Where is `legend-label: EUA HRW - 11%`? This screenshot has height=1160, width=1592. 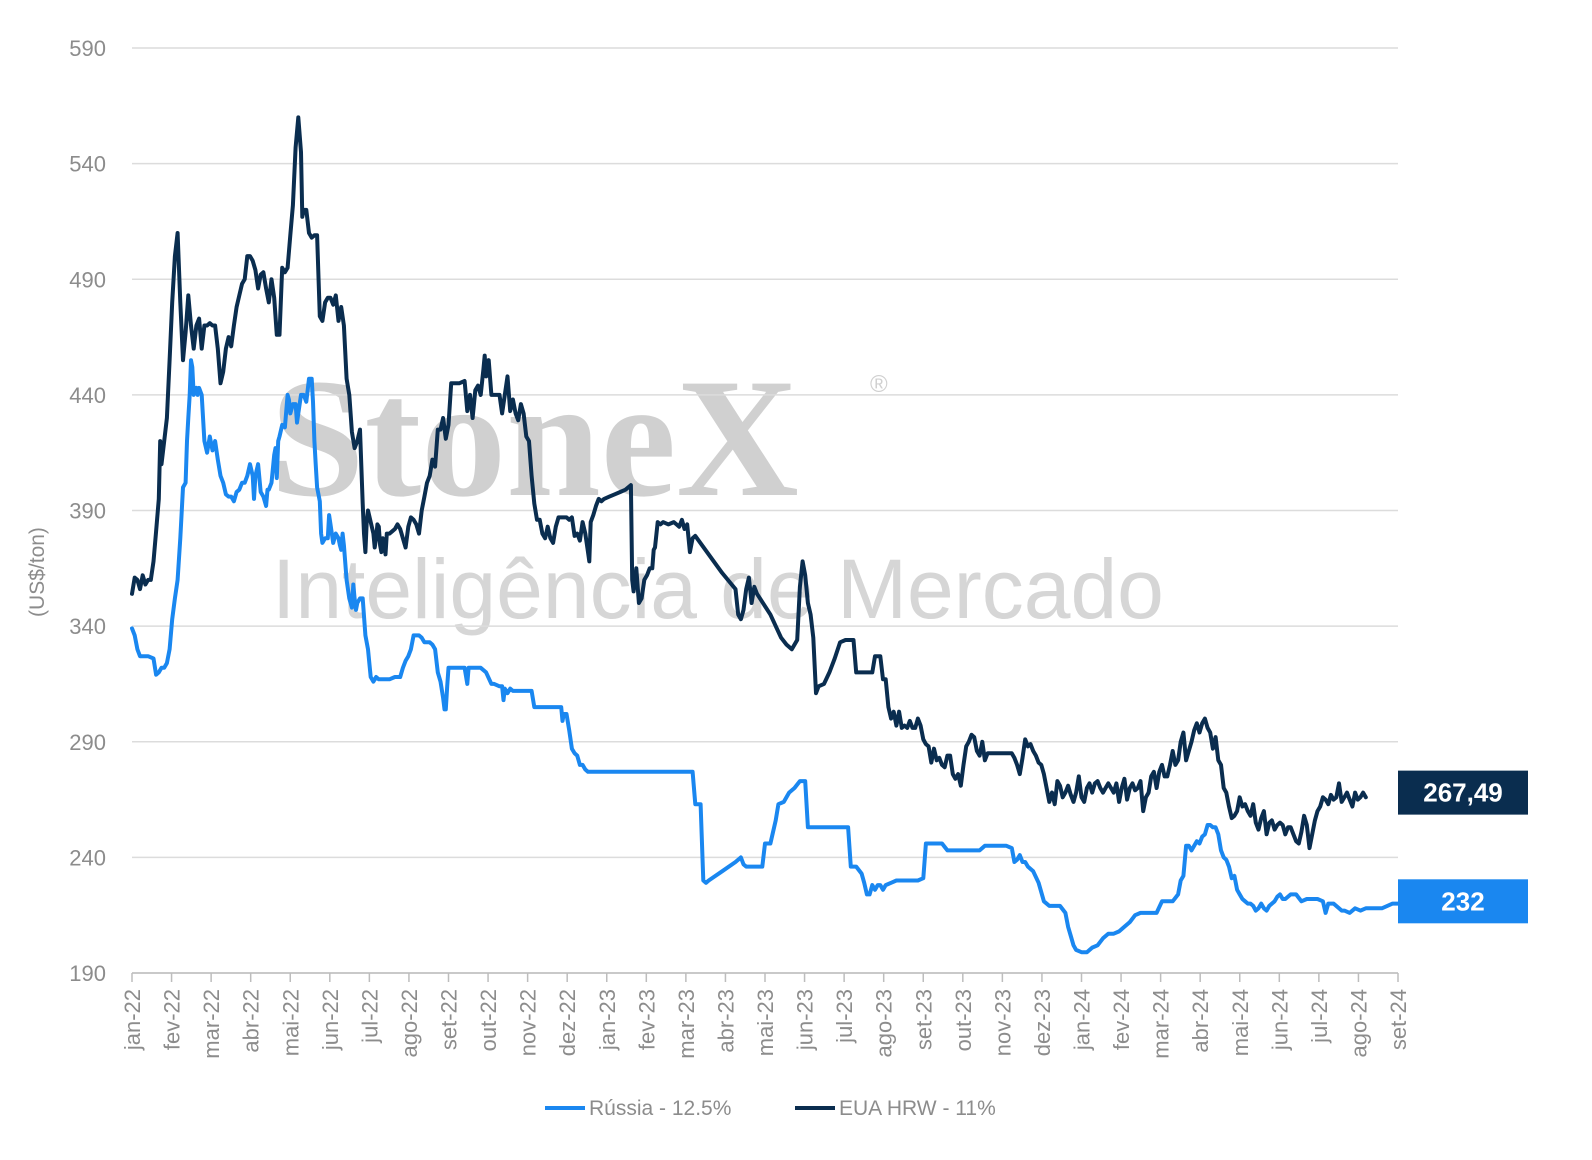
legend-label: EUA HRW - 11% is located at coordinates (917, 1108).